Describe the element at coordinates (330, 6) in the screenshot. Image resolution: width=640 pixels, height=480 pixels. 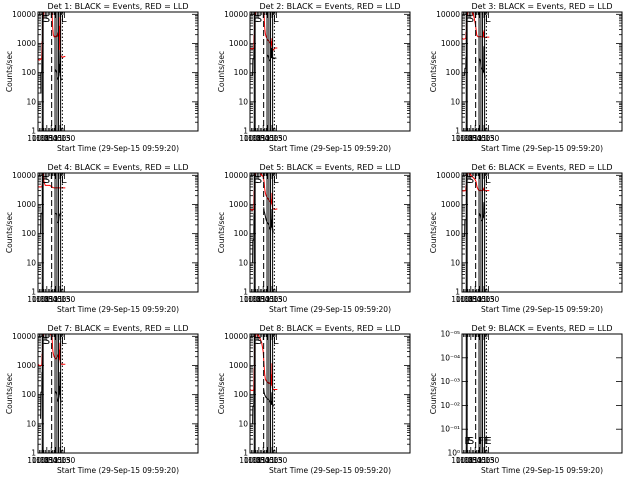
I see `panel-title: Det 2: BLACK = Events, RED = LLD` at that location.